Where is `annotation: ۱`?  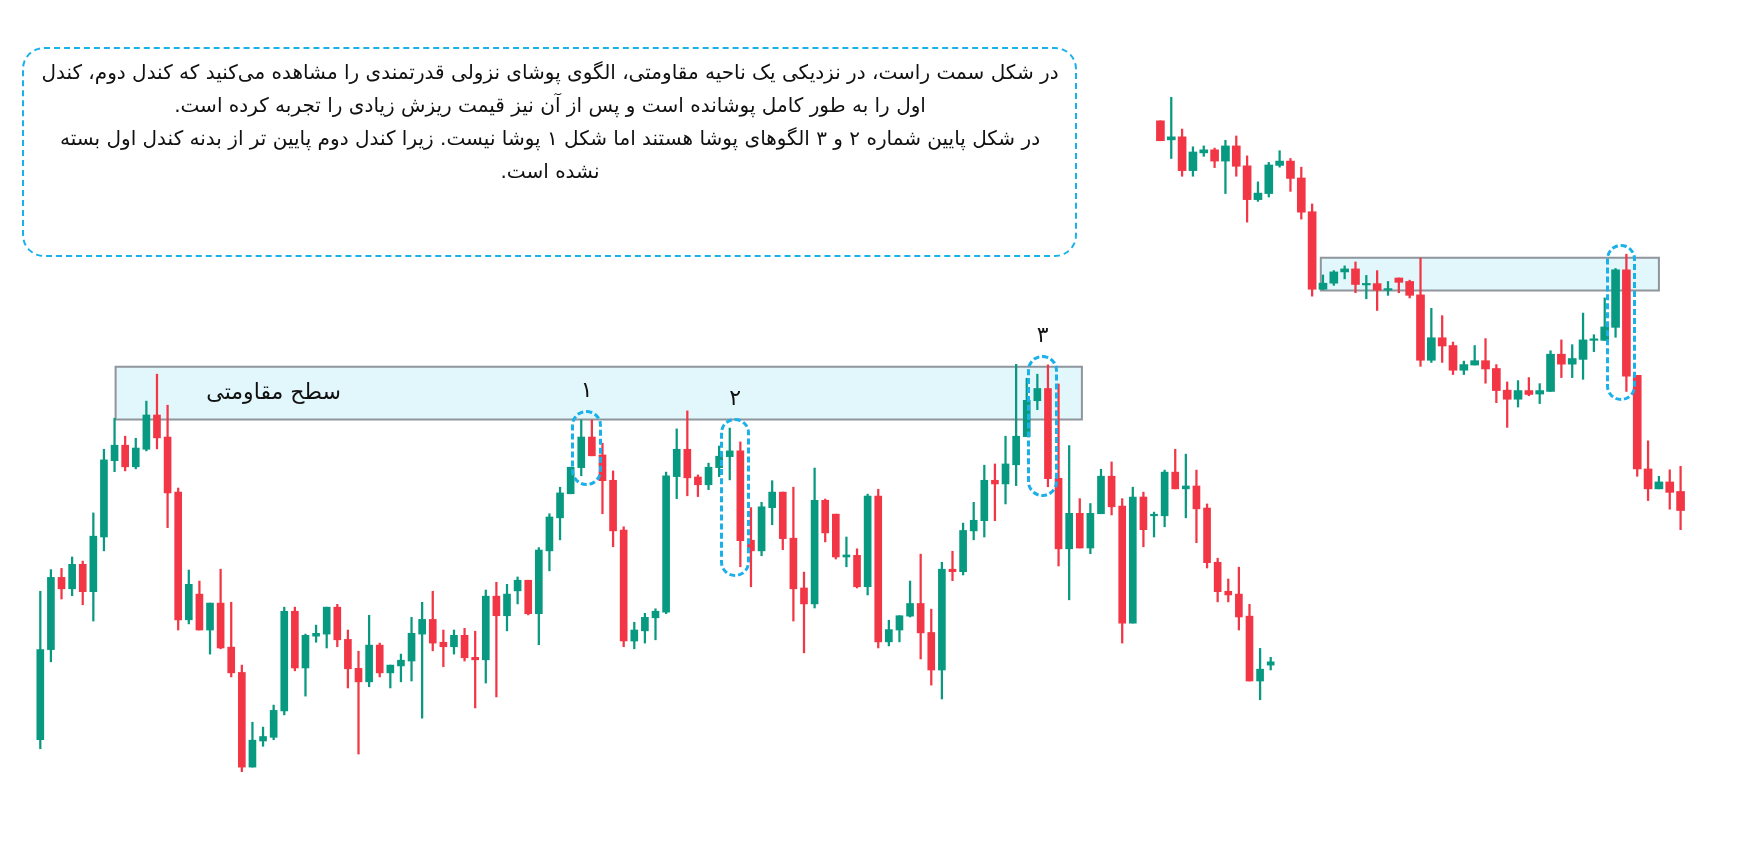 annotation: ۱ is located at coordinates (586, 389).